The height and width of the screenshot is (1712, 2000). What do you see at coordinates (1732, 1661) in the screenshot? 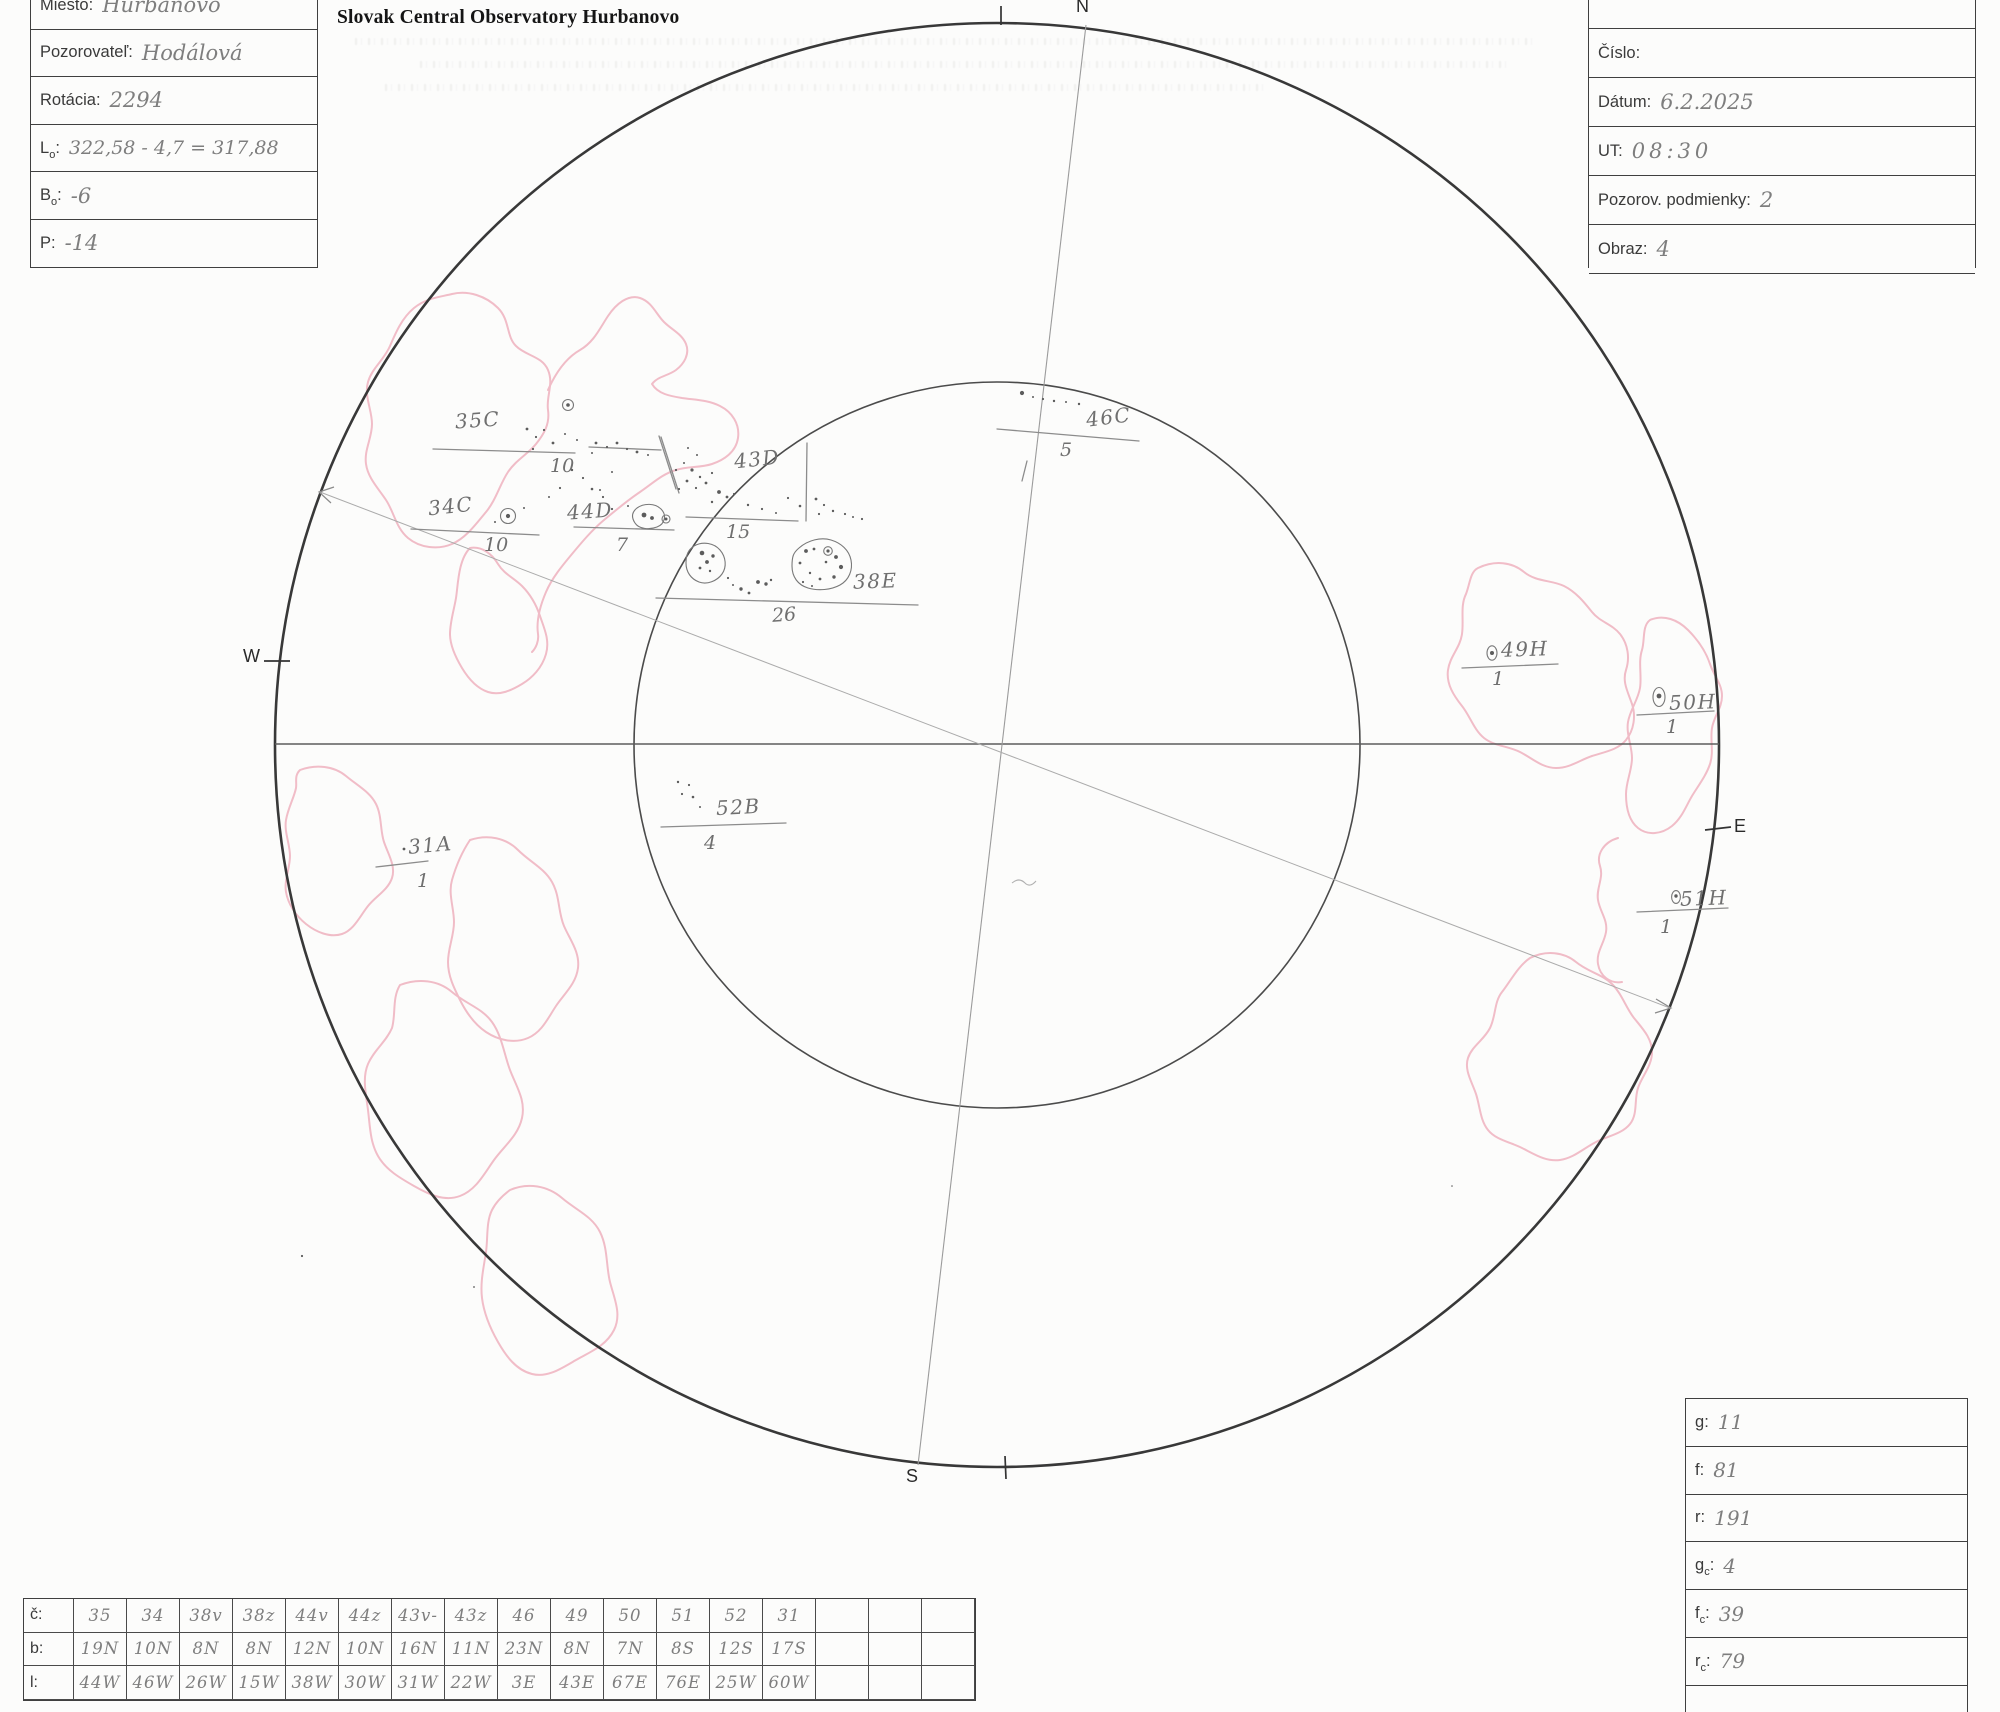
I see `field-value: 79` at bounding box center [1732, 1661].